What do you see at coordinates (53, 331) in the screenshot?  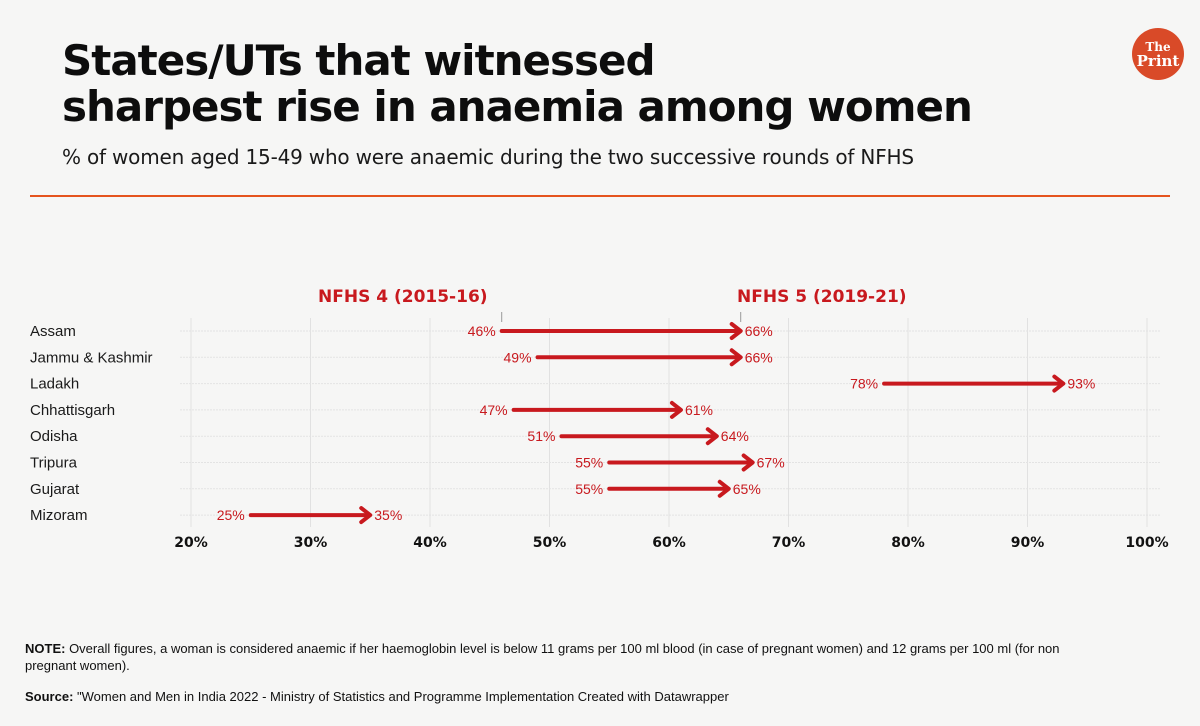 I see `category-label: Assam` at bounding box center [53, 331].